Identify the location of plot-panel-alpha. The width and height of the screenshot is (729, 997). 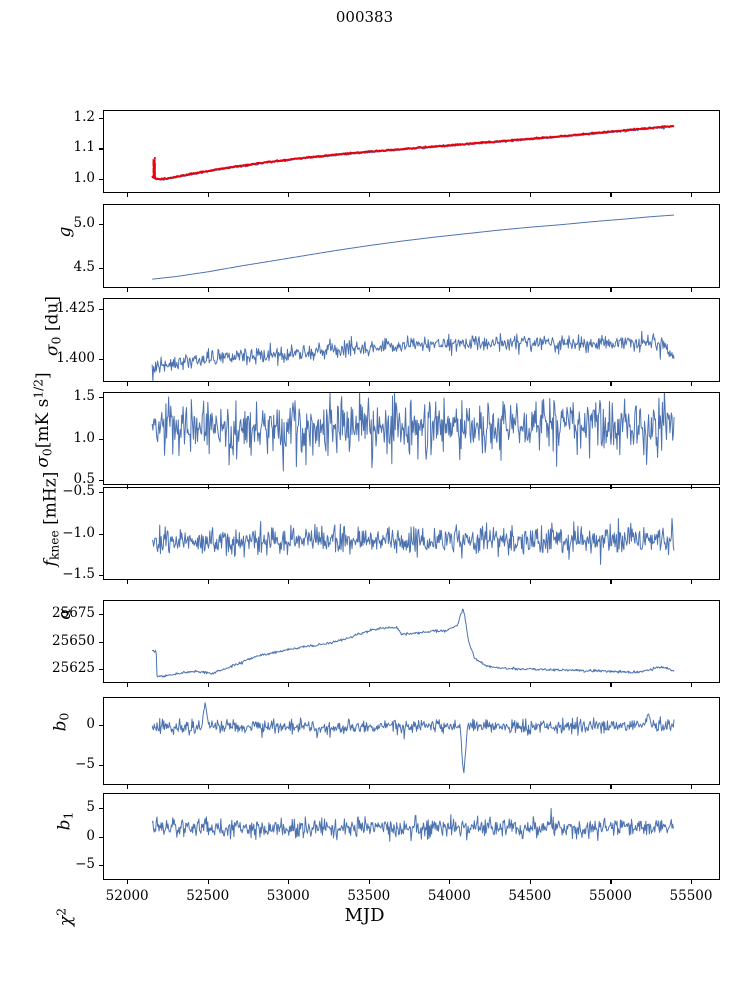
(411, 533).